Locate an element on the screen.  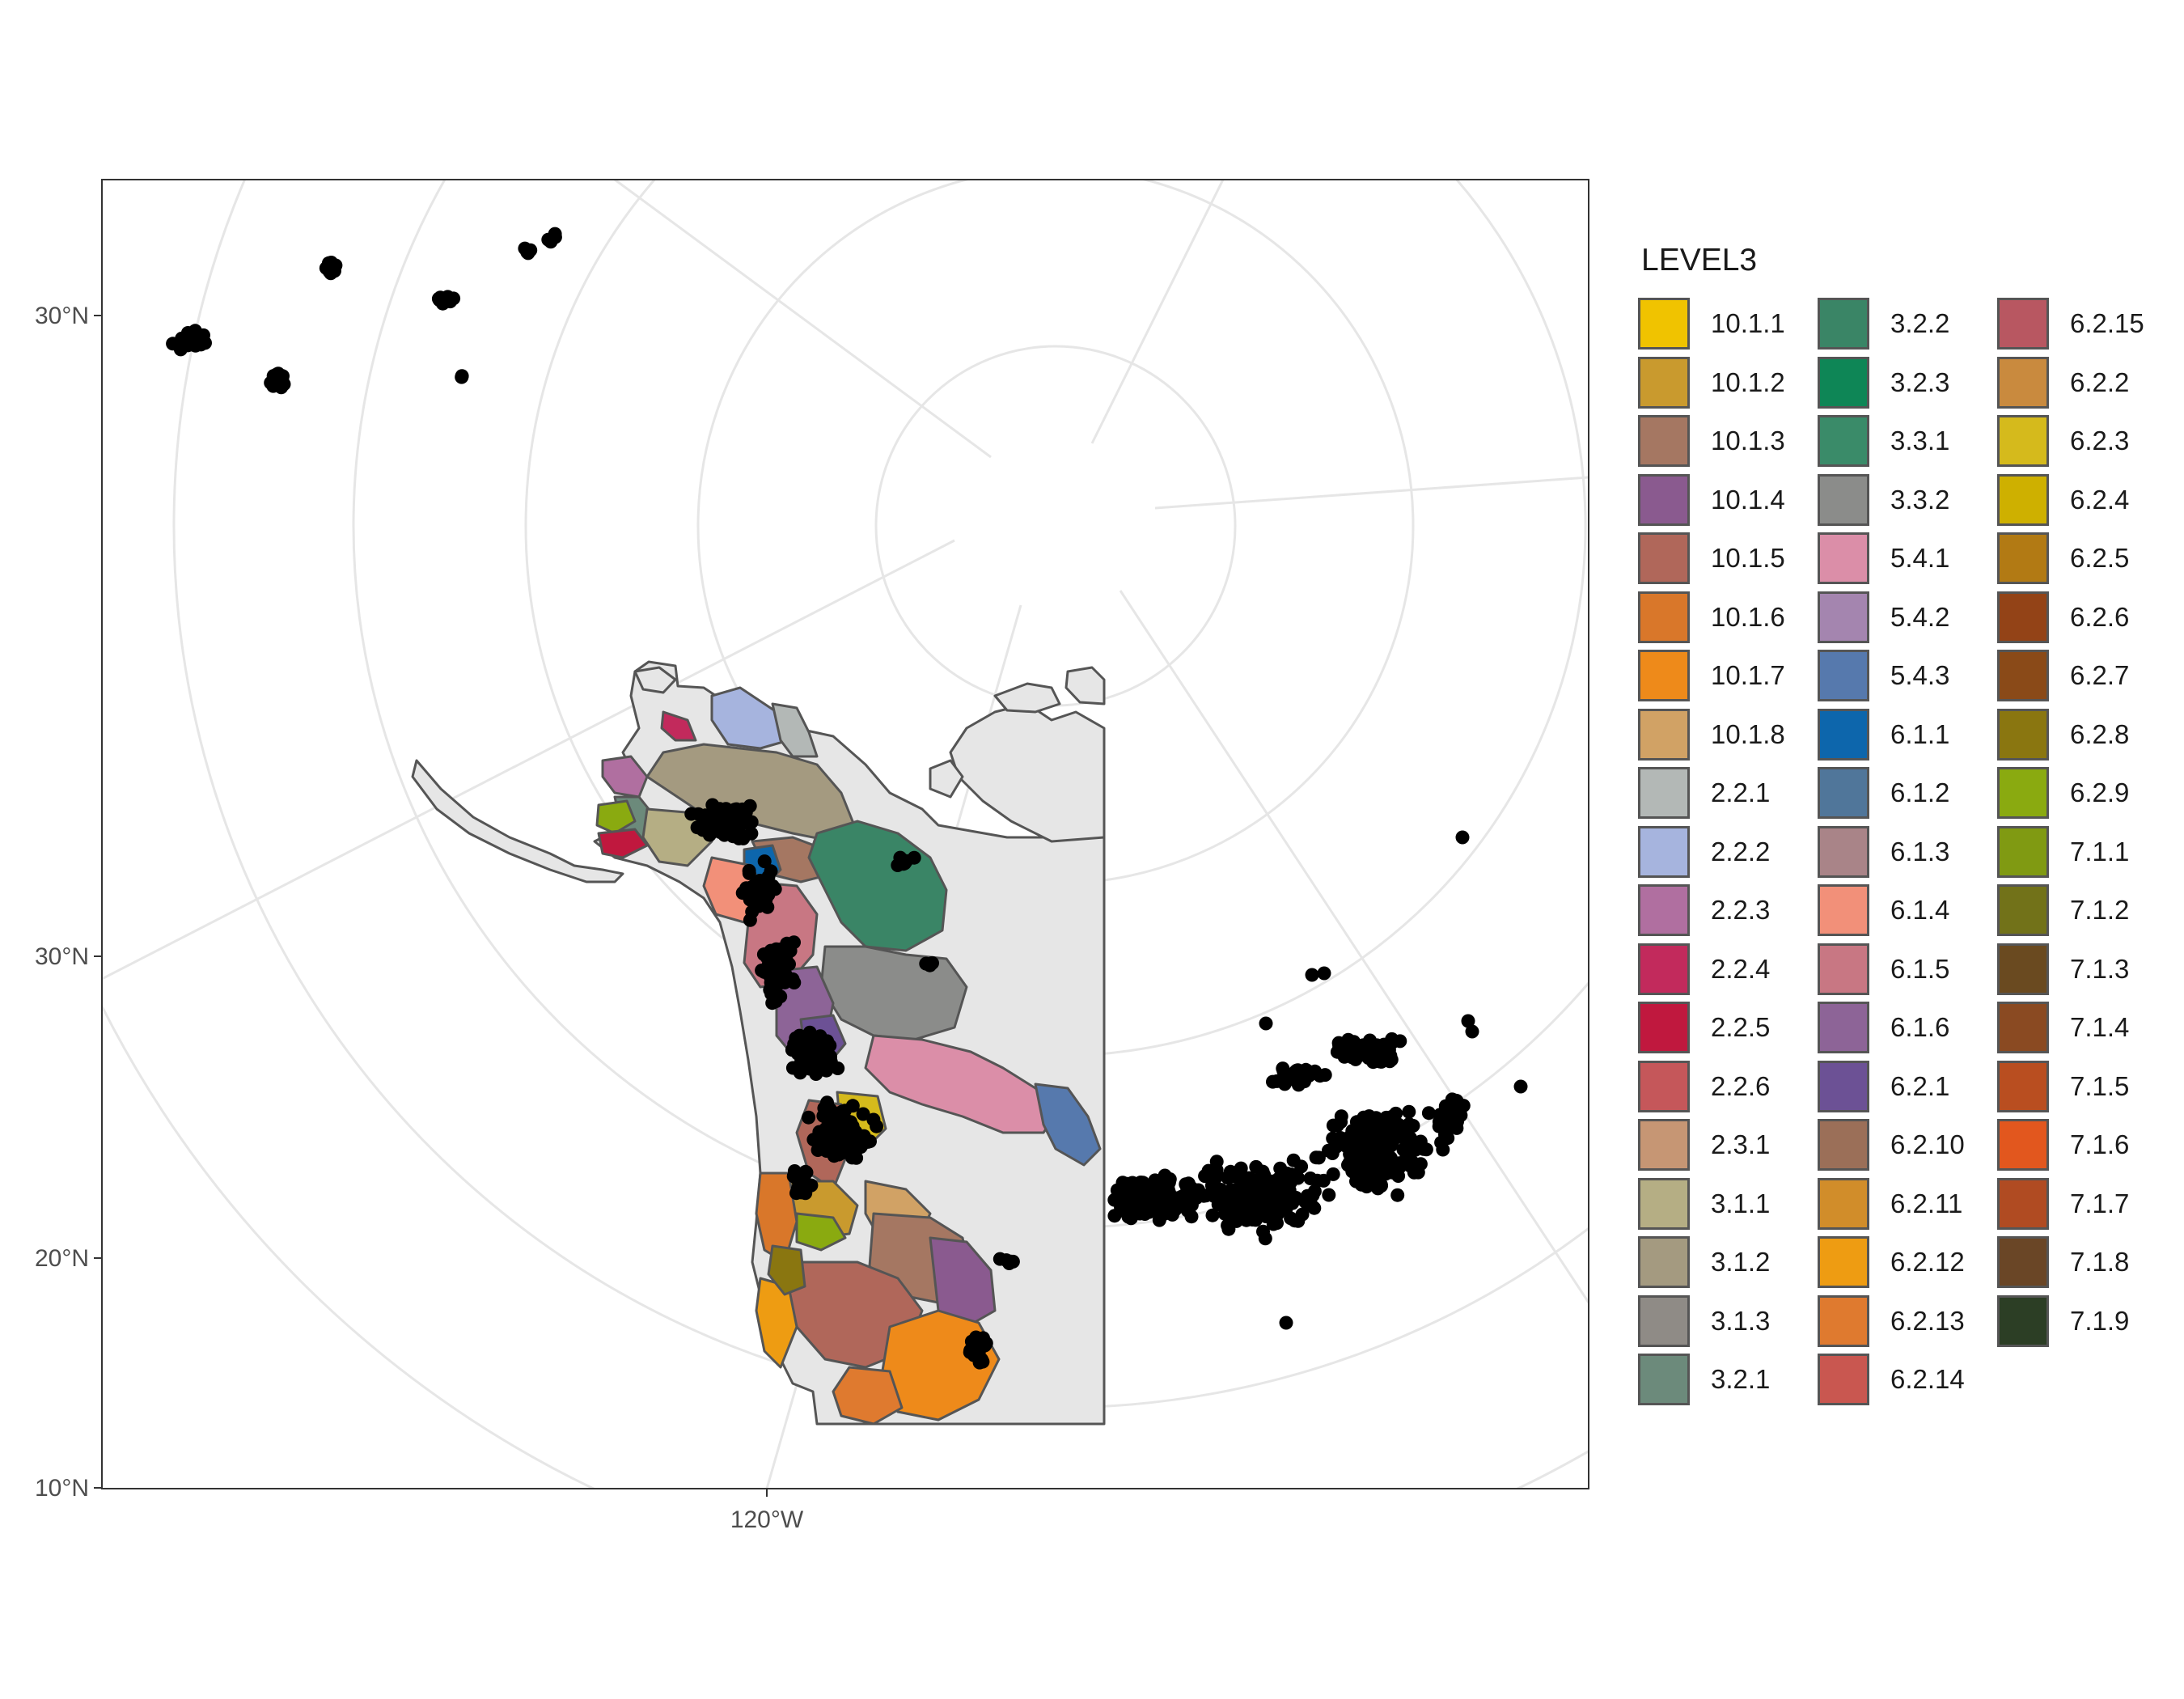
legend-item: 7.1.9 is located at coordinates (2087, 1321).